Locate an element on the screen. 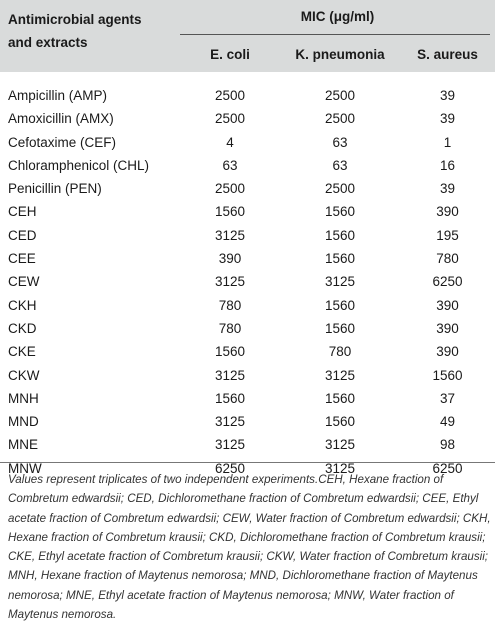 Image resolution: width=495 pixels, height=640 pixels. mic-s-aureus: 16 is located at coordinates (447, 165).